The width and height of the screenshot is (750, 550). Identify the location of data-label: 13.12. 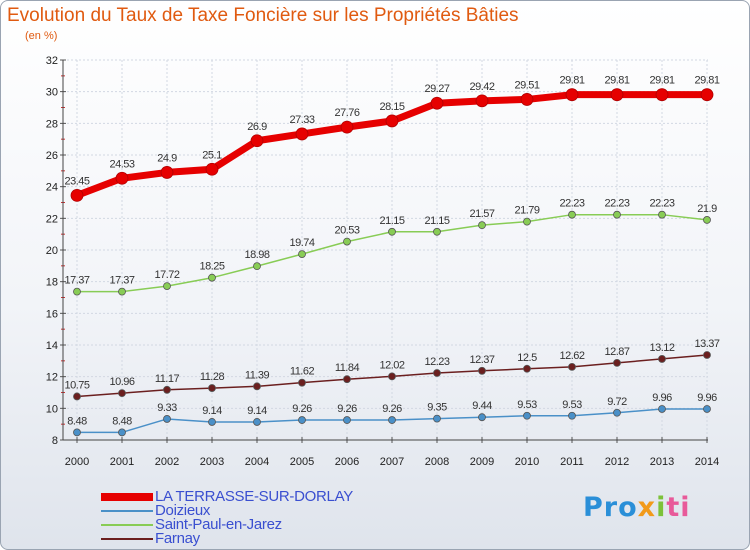
(661, 348).